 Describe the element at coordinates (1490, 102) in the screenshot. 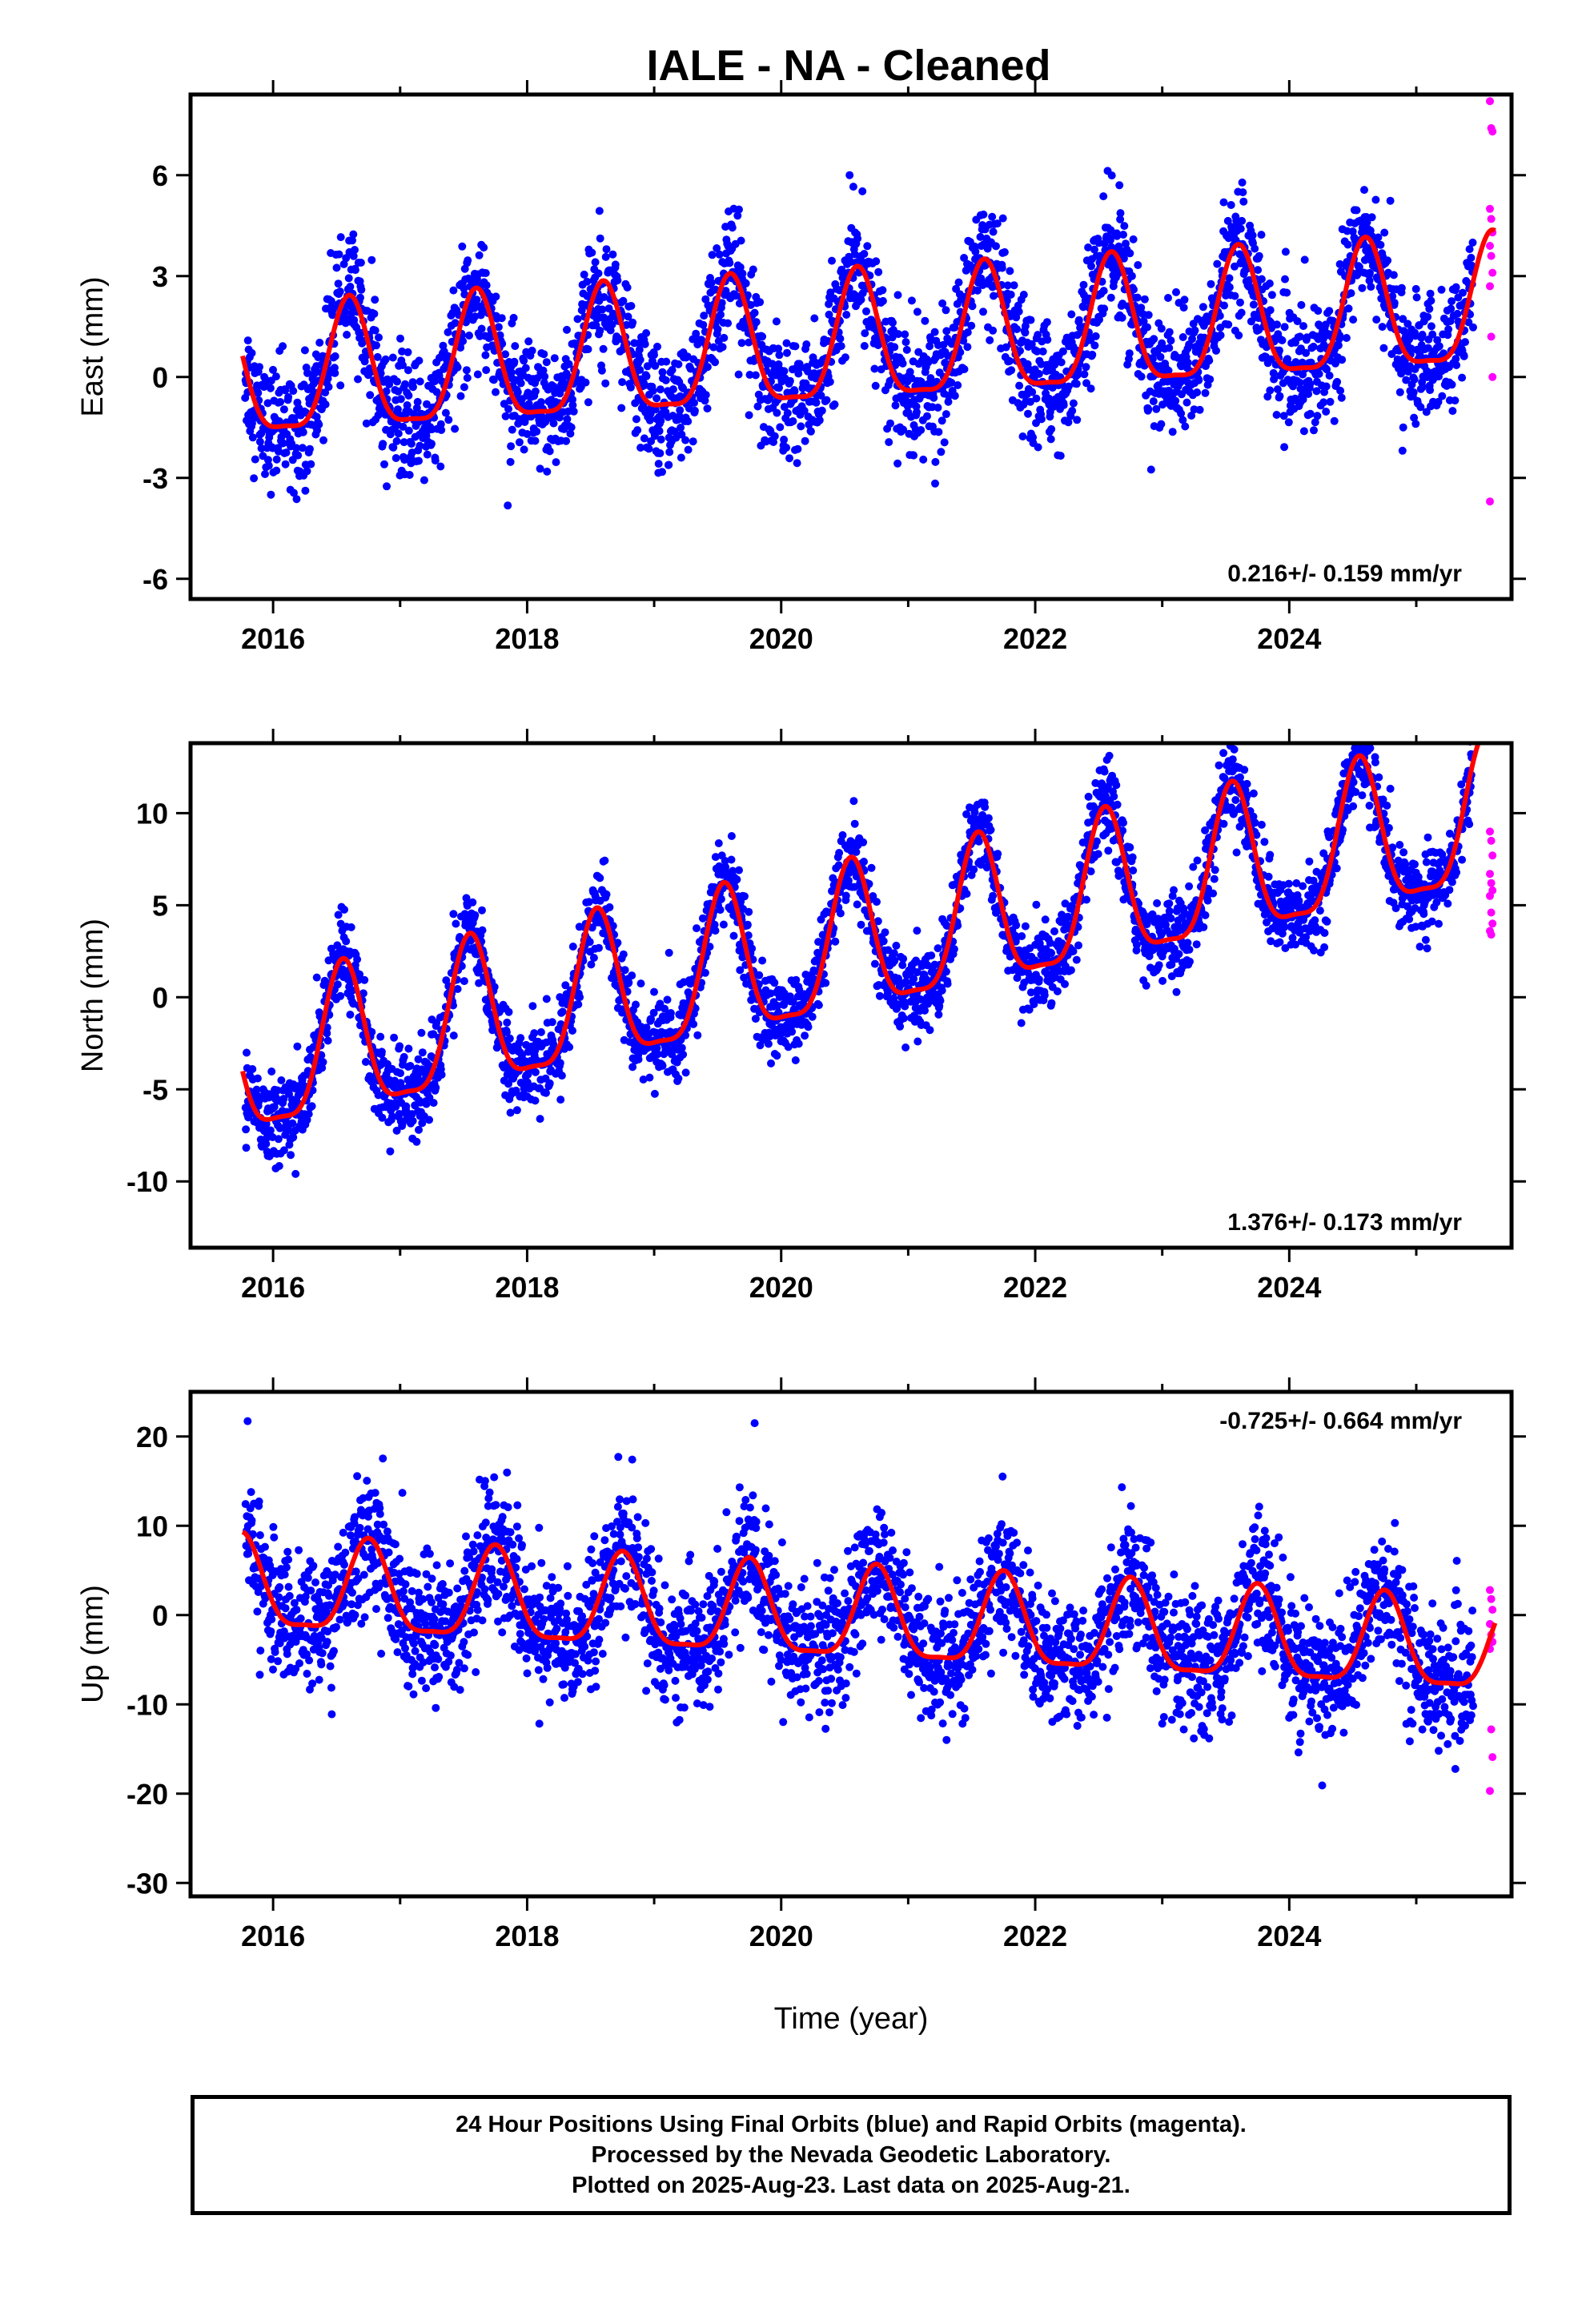

I see `rapid-orbit-point` at that location.